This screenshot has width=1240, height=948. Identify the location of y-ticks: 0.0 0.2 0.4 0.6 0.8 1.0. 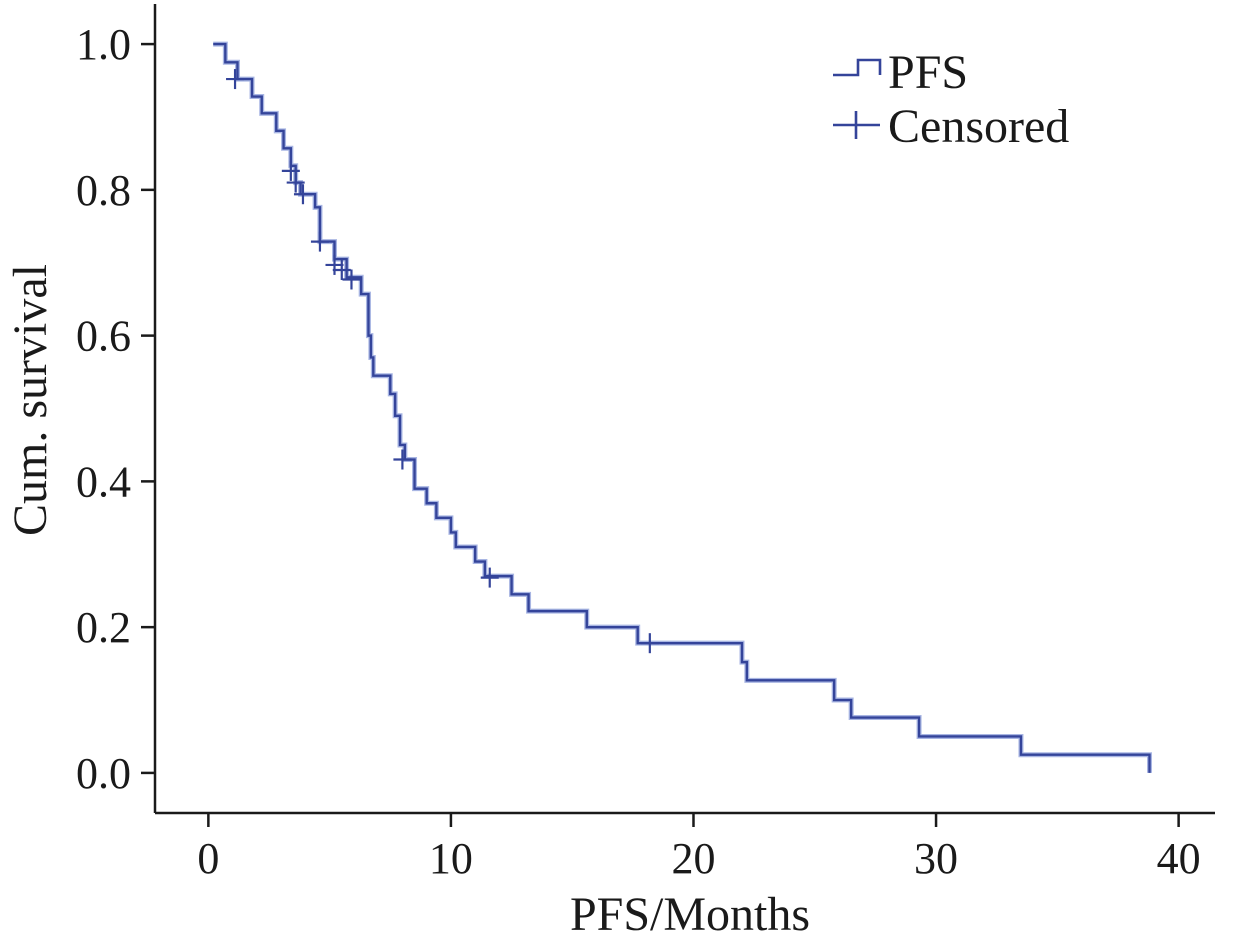
(115, 409).